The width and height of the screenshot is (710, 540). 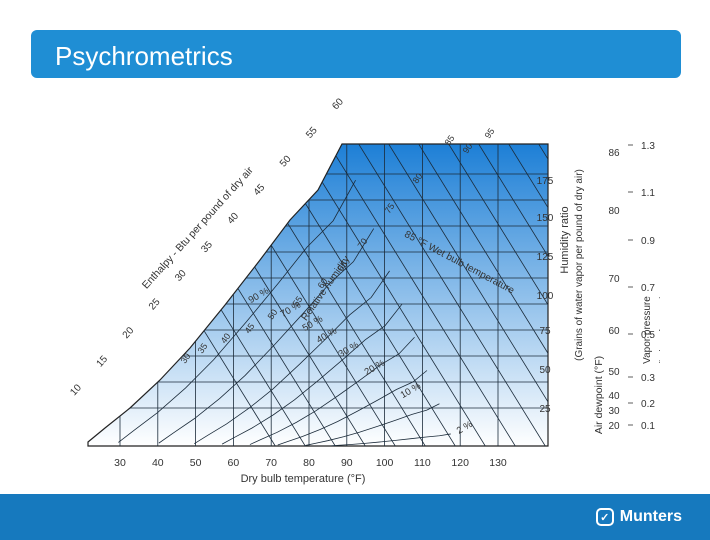 I want to click on vapor-tick-label: 0.7, so click(x=648, y=288).